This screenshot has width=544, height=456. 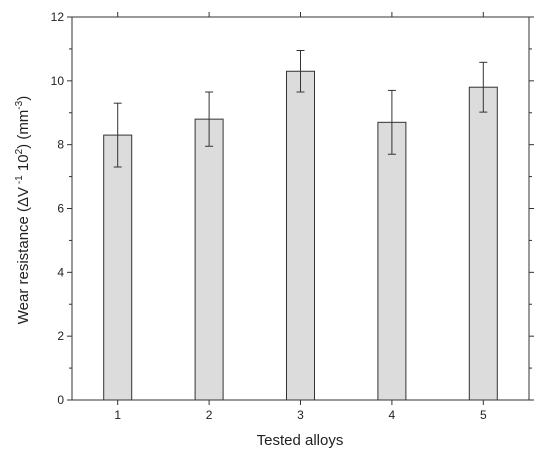 I want to click on y-axis-title-sup2: 2, so click(x=19, y=151).